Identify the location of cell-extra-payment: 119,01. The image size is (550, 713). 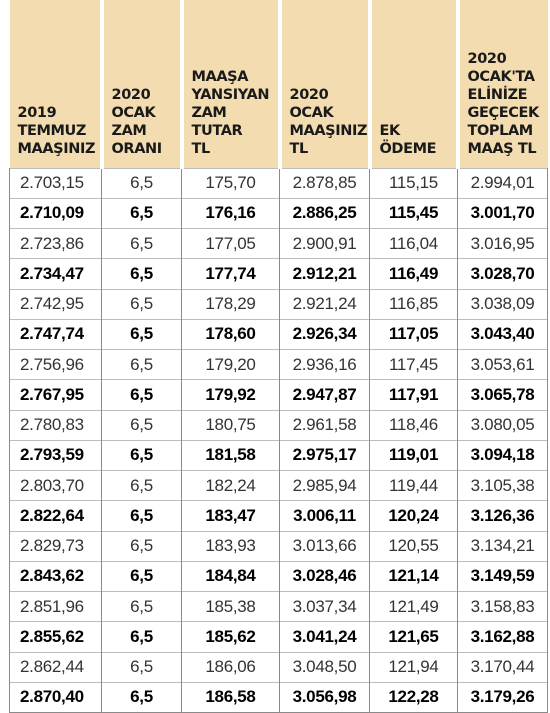
(413, 455).